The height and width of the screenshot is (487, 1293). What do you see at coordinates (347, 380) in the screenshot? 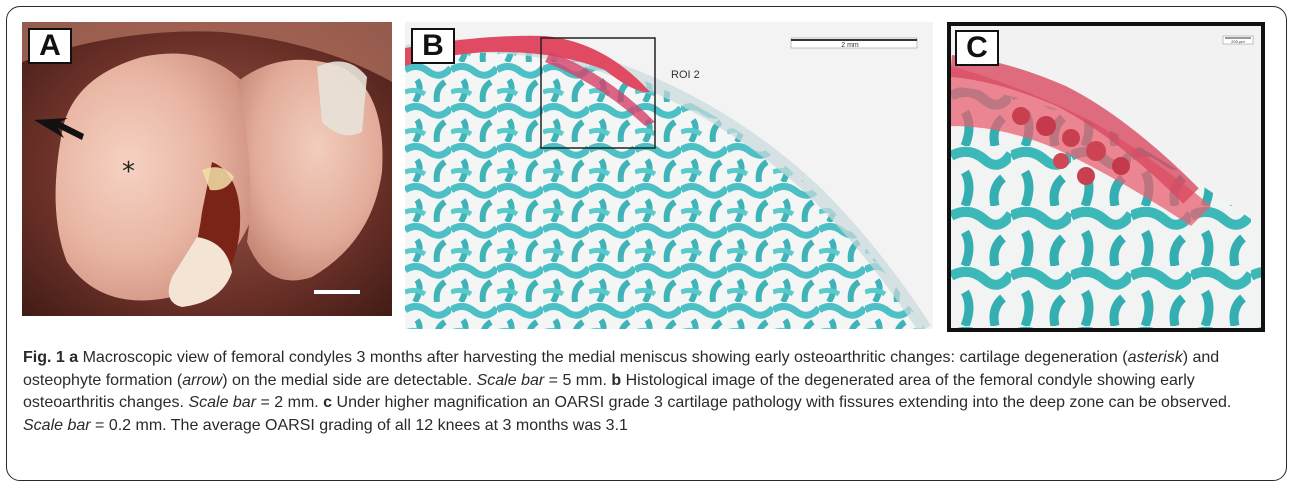
I see `caption-a-text-3: ) on the medial side are detectable.` at bounding box center [347, 380].